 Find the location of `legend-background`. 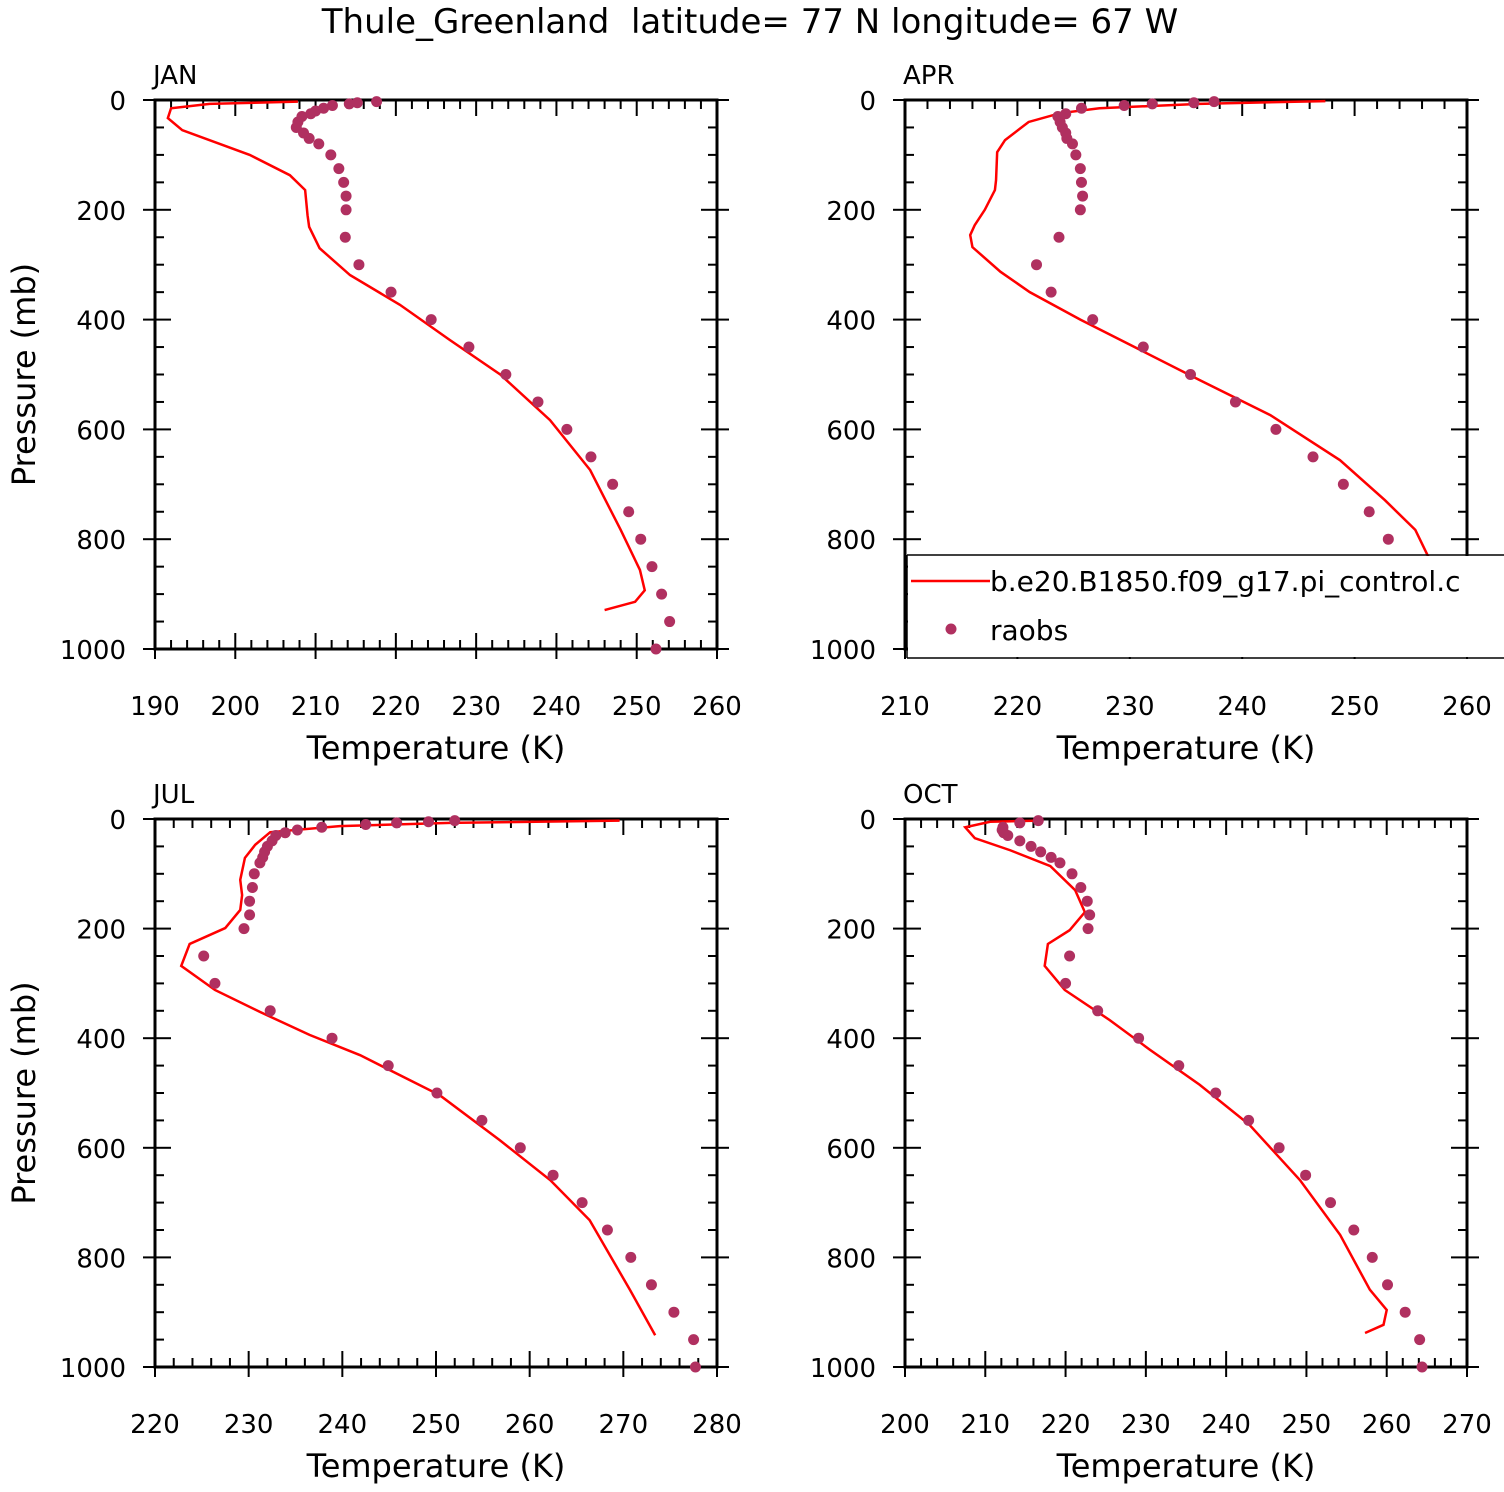

legend-background is located at coordinates (1206, 606).